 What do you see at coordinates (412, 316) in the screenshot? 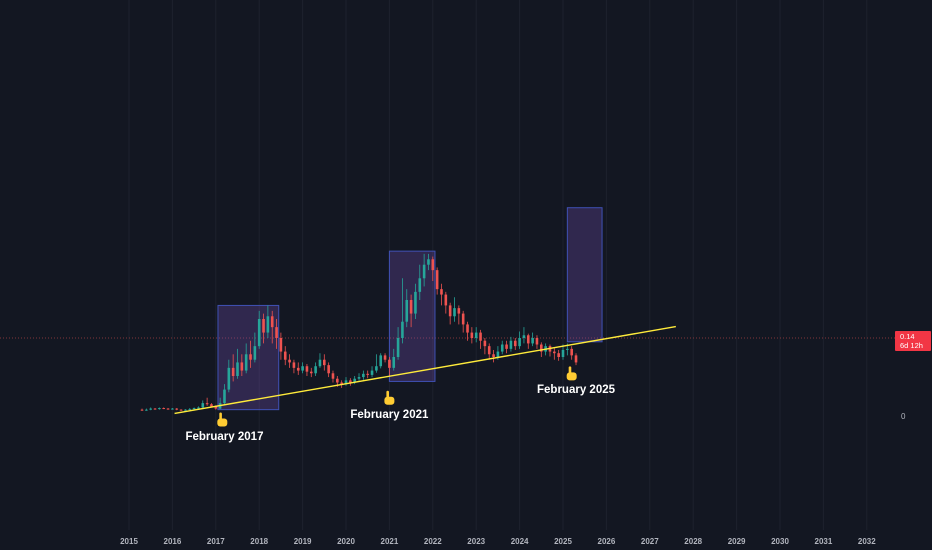
I see `highlight-box` at bounding box center [412, 316].